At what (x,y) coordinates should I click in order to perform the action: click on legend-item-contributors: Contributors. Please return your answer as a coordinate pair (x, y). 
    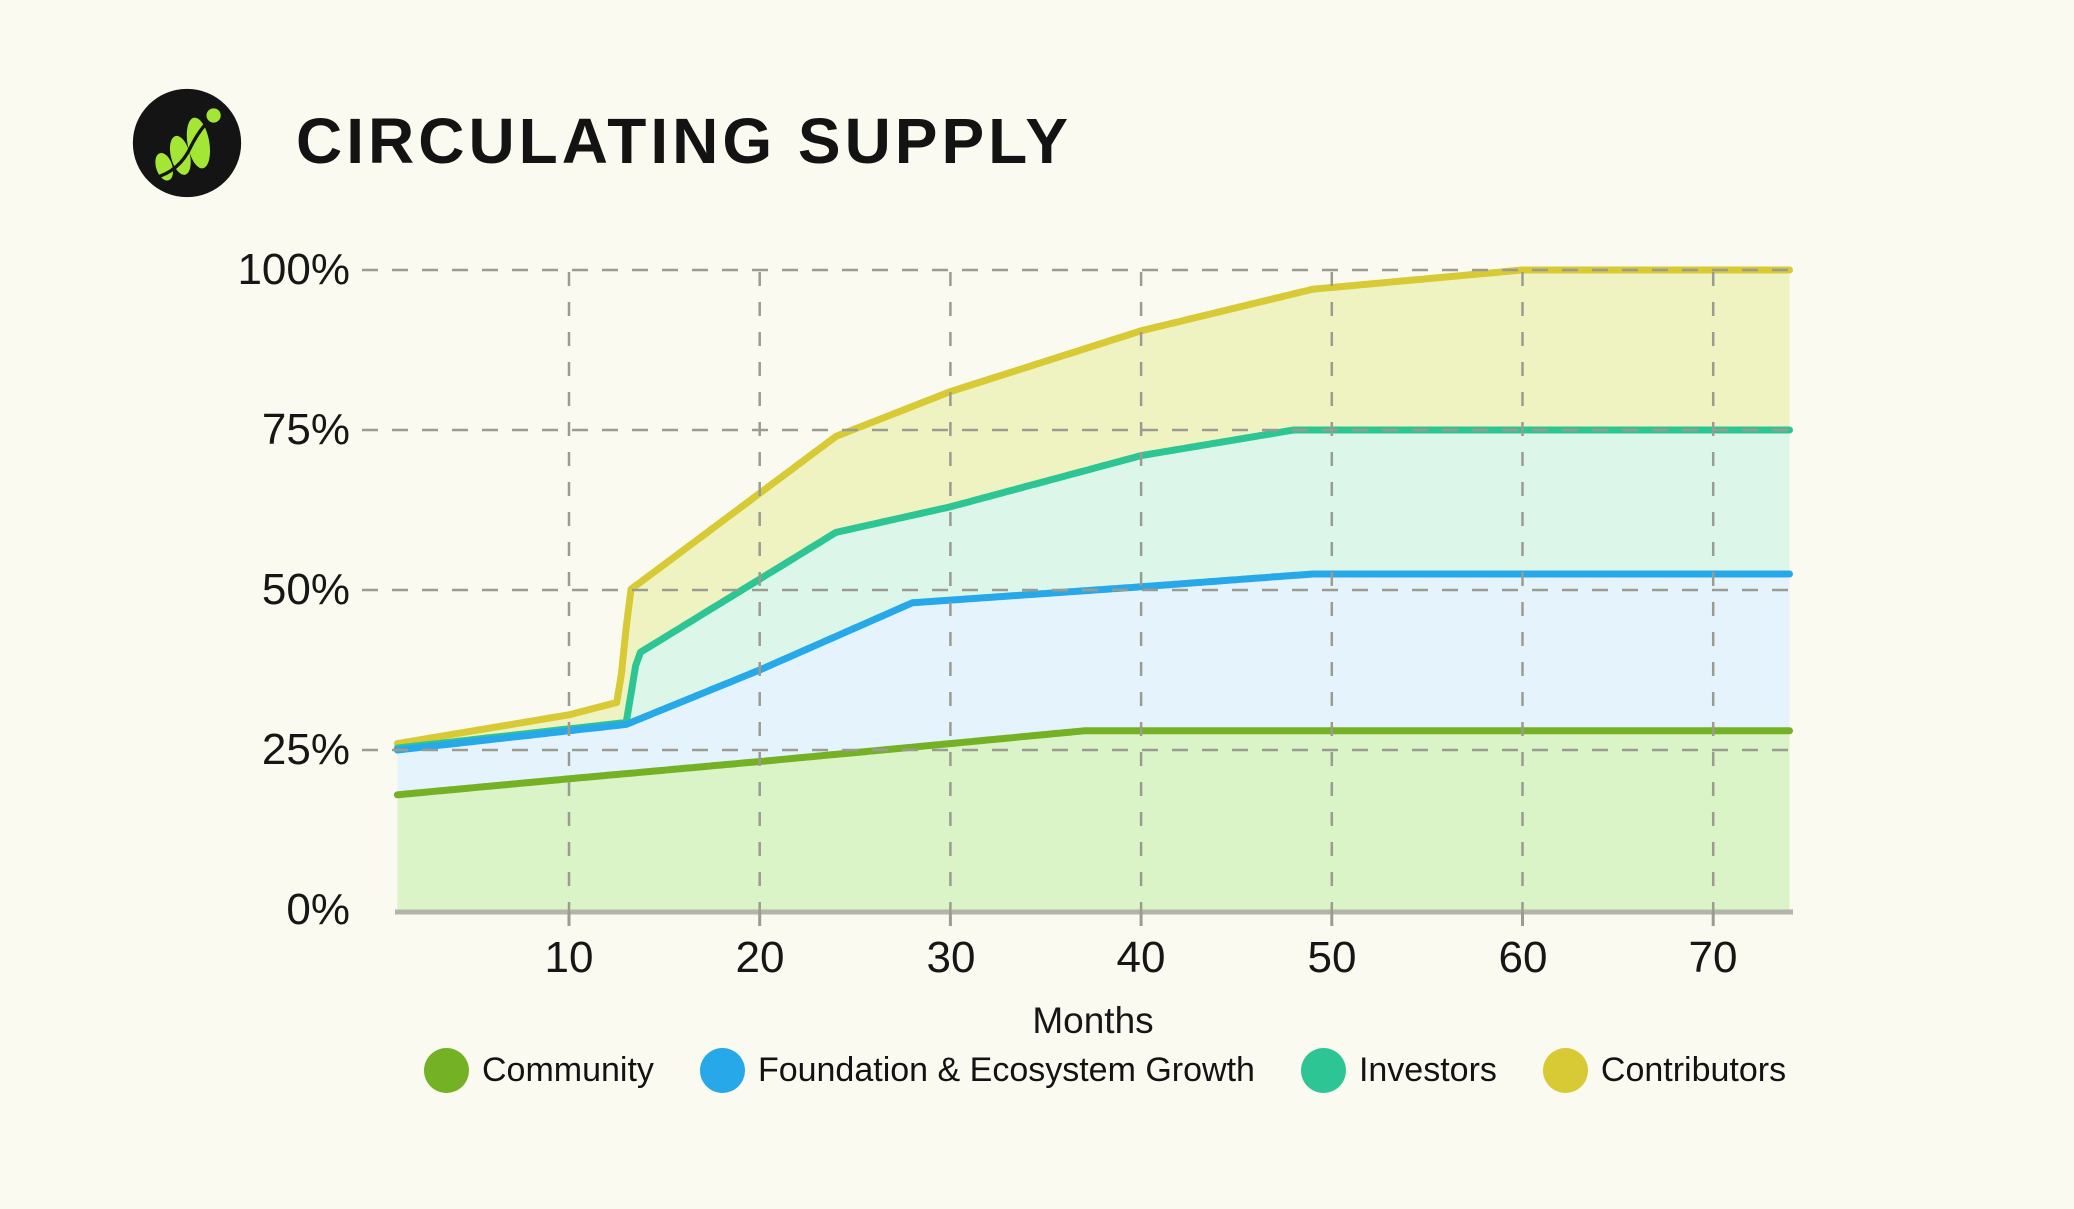
    Looking at the image, I should click on (1664, 1070).